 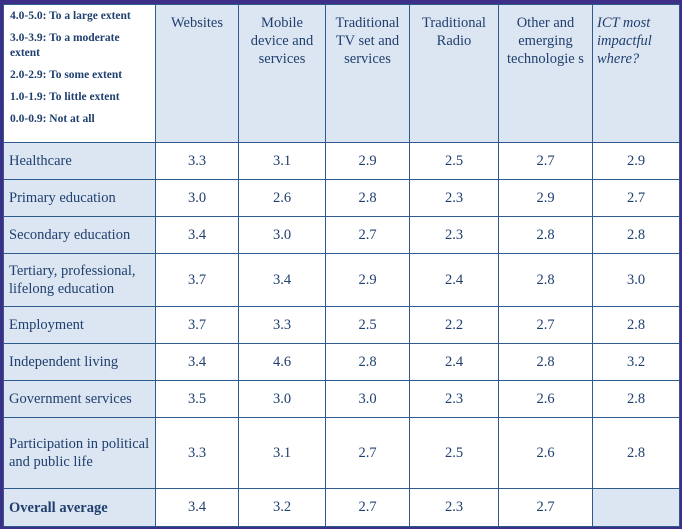 I want to click on legend-item: 0.0-0.9: Not at all, so click(x=52, y=119).